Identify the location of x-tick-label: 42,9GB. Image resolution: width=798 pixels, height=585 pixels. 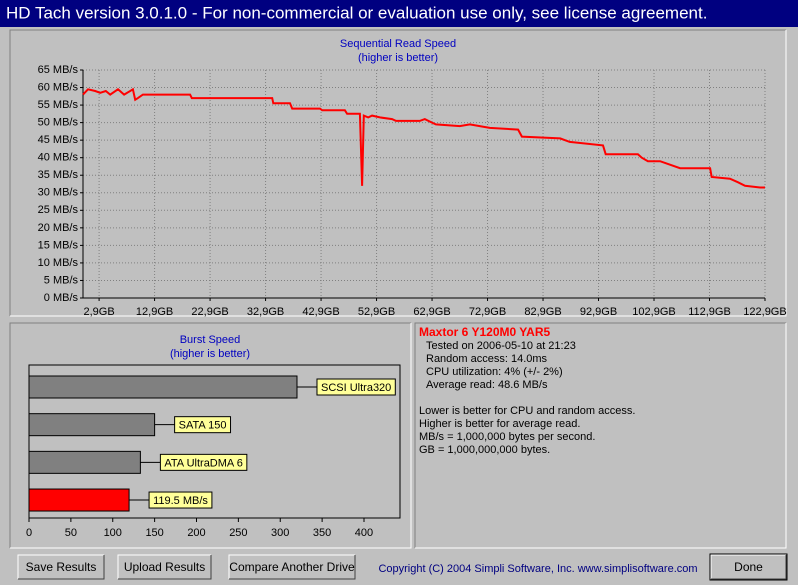
(320, 312).